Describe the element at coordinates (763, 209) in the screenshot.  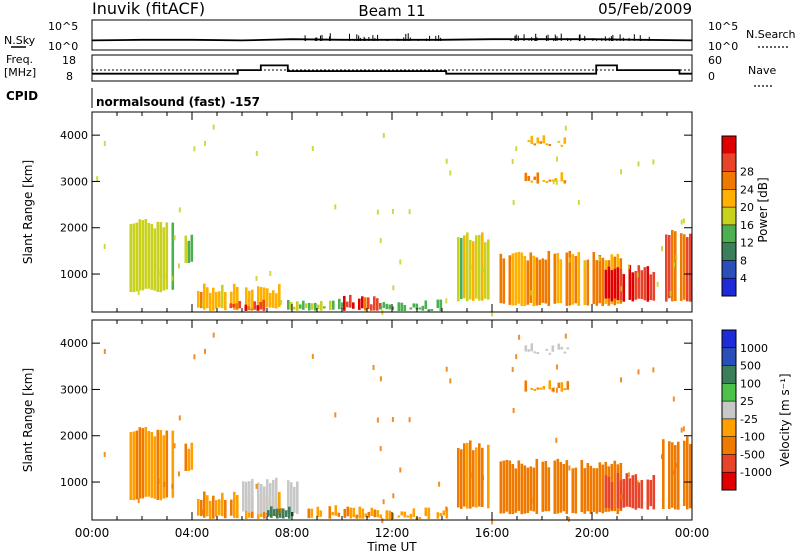
I see `power-colorbar-label: Power [dB]` at that location.